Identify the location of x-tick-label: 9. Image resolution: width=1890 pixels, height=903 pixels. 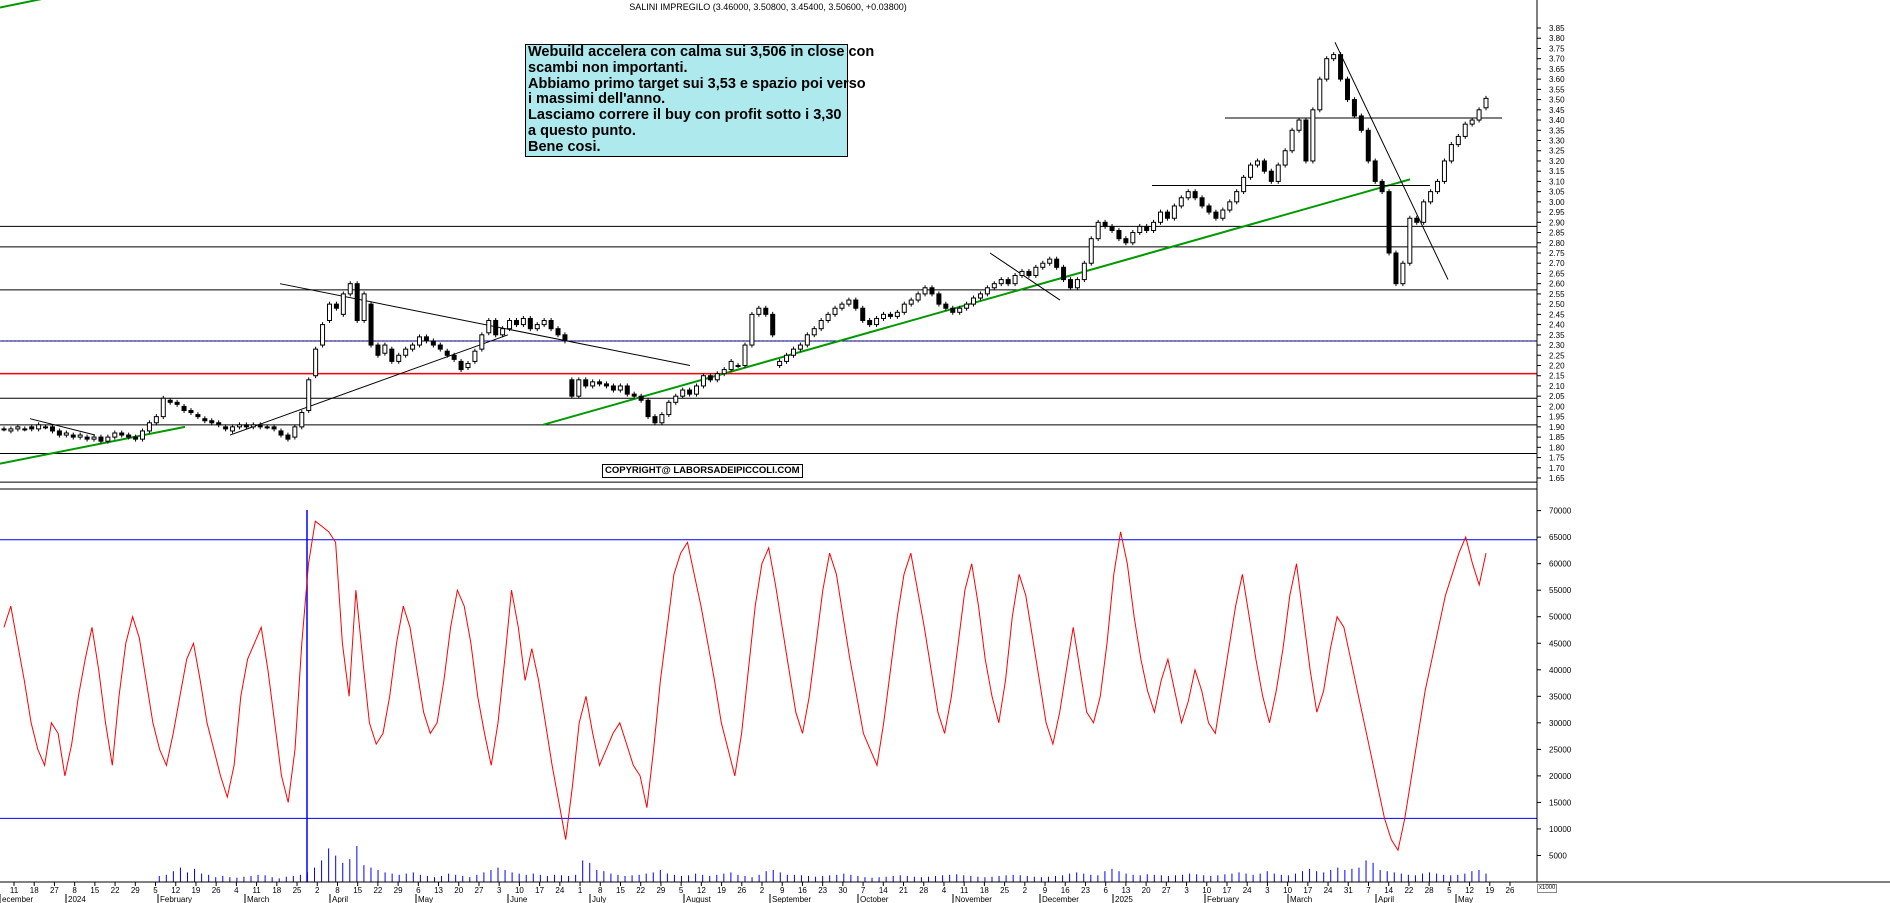
(1045, 890).